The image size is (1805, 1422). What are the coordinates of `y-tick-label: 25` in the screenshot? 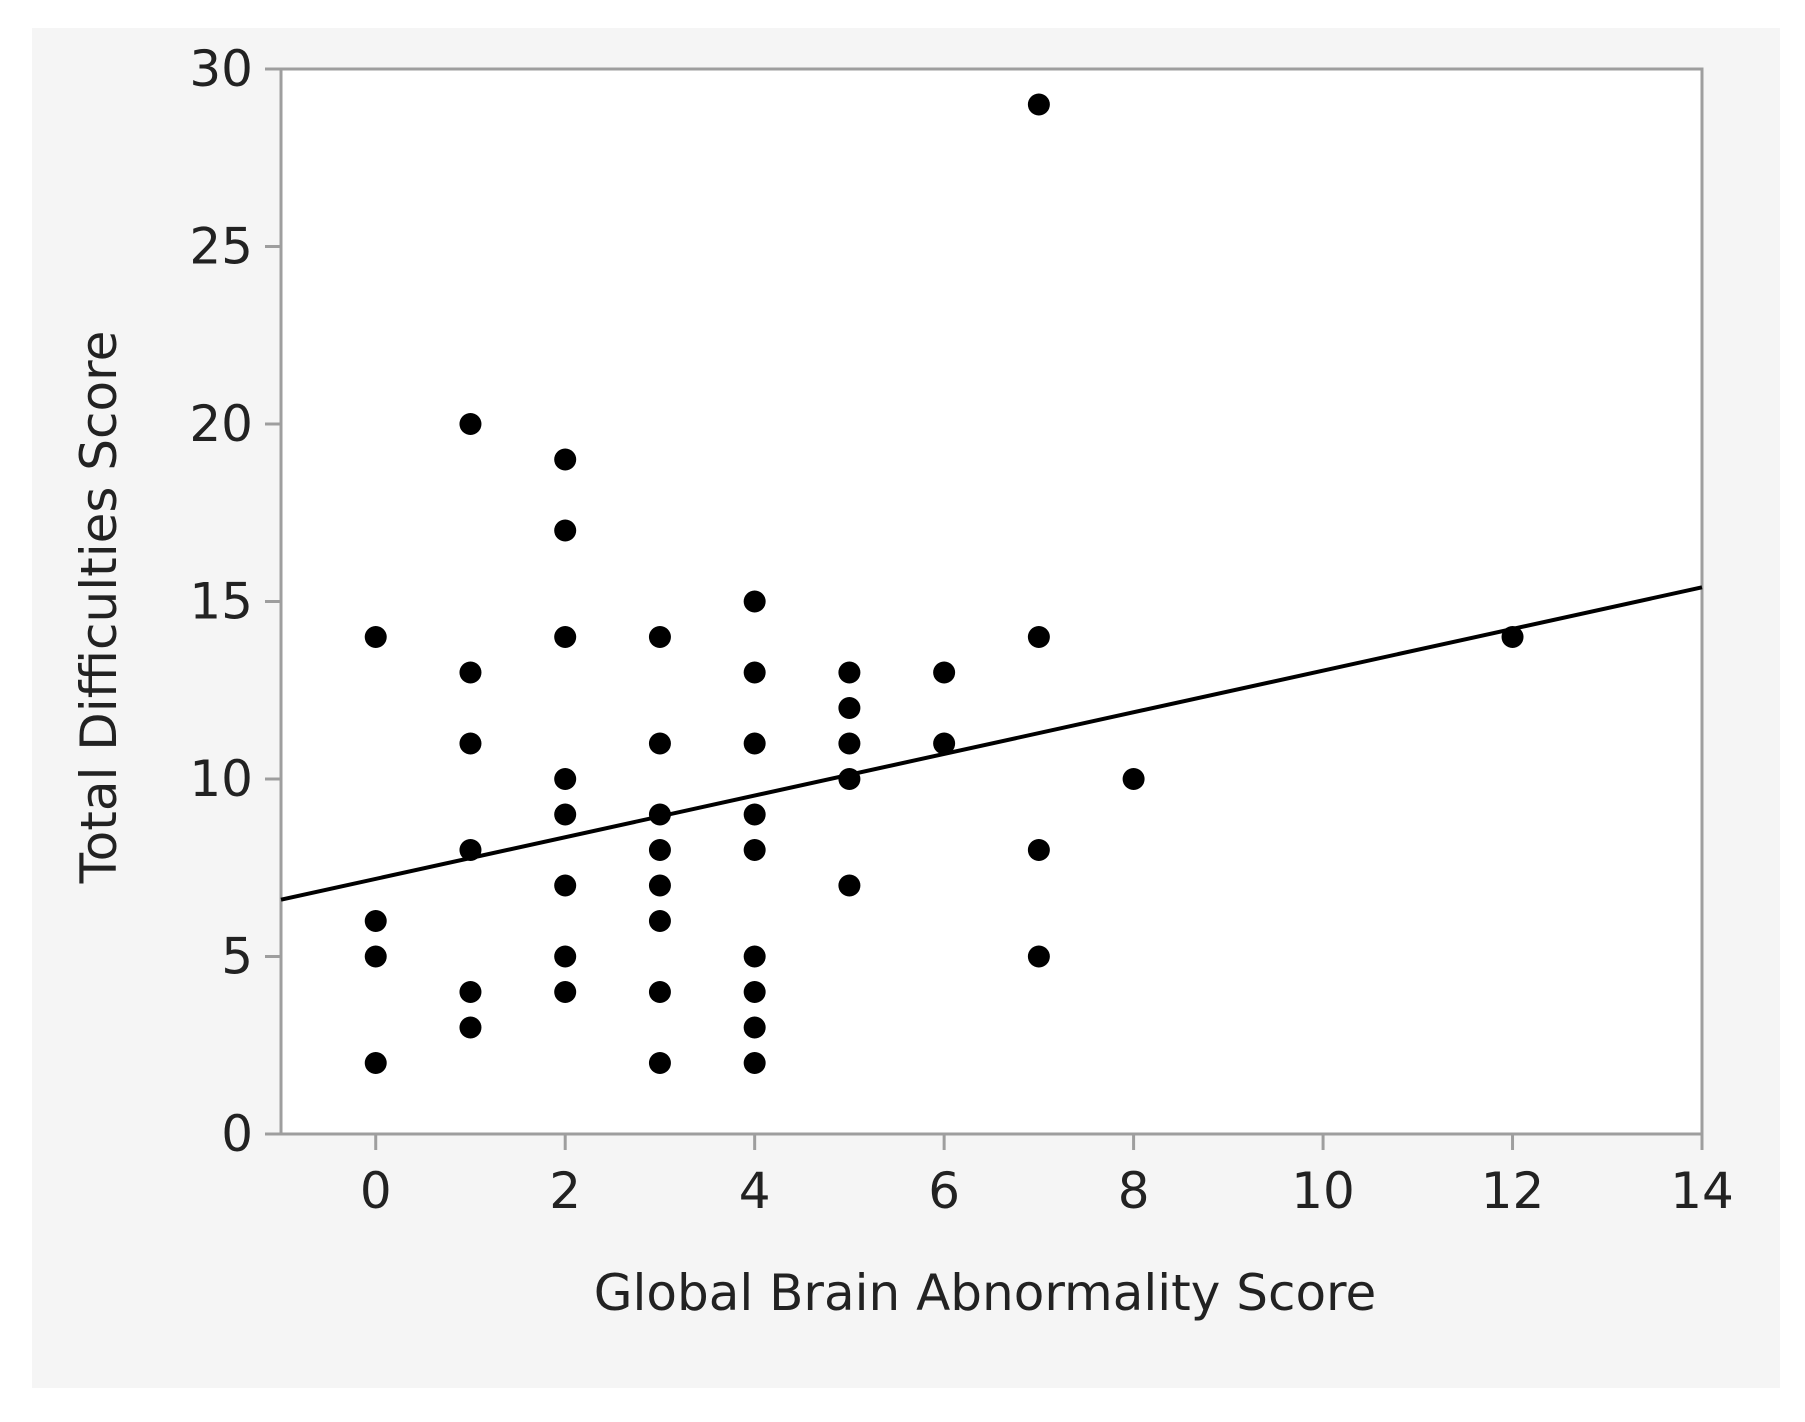 It's located at (221, 247).